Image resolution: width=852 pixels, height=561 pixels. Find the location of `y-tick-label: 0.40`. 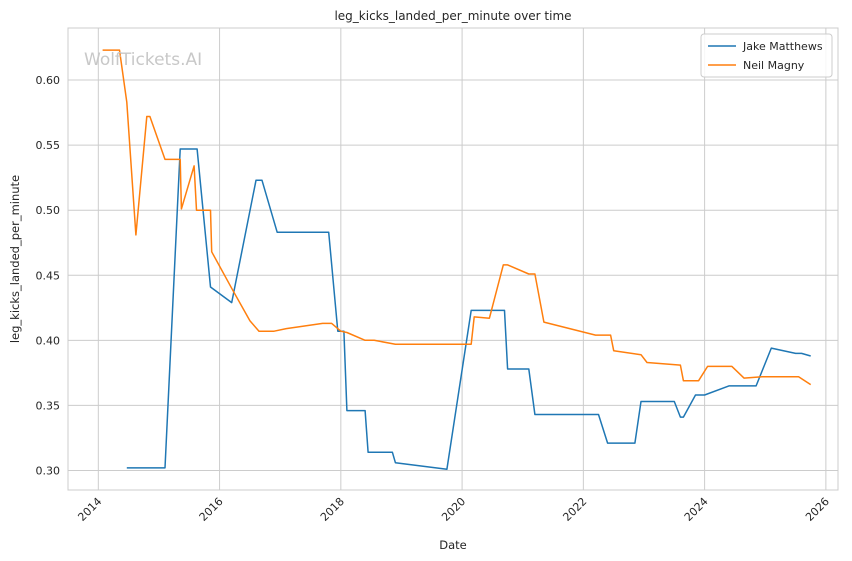

y-tick-label: 0.40 is located at coordinates (48, 340).